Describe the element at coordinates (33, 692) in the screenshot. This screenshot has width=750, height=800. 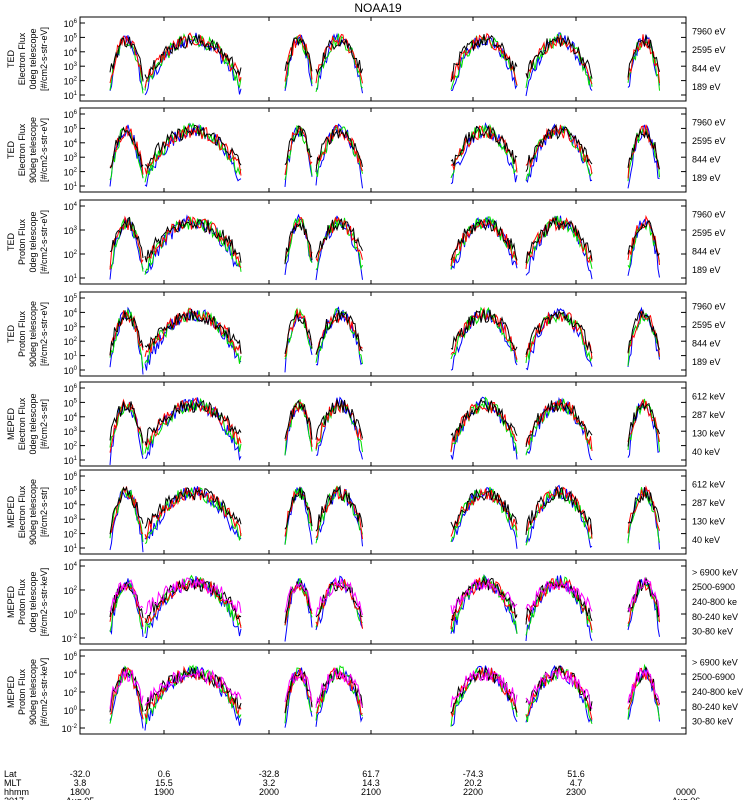
I see `y-axis-label-line: 90deg telescope` at that location.